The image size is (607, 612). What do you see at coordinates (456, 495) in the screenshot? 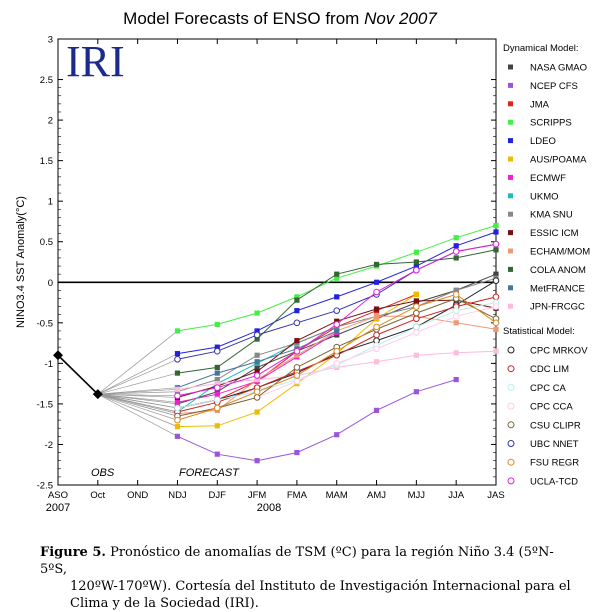
I see `x-tick-label: JJA` at bounding box center [456, 495].